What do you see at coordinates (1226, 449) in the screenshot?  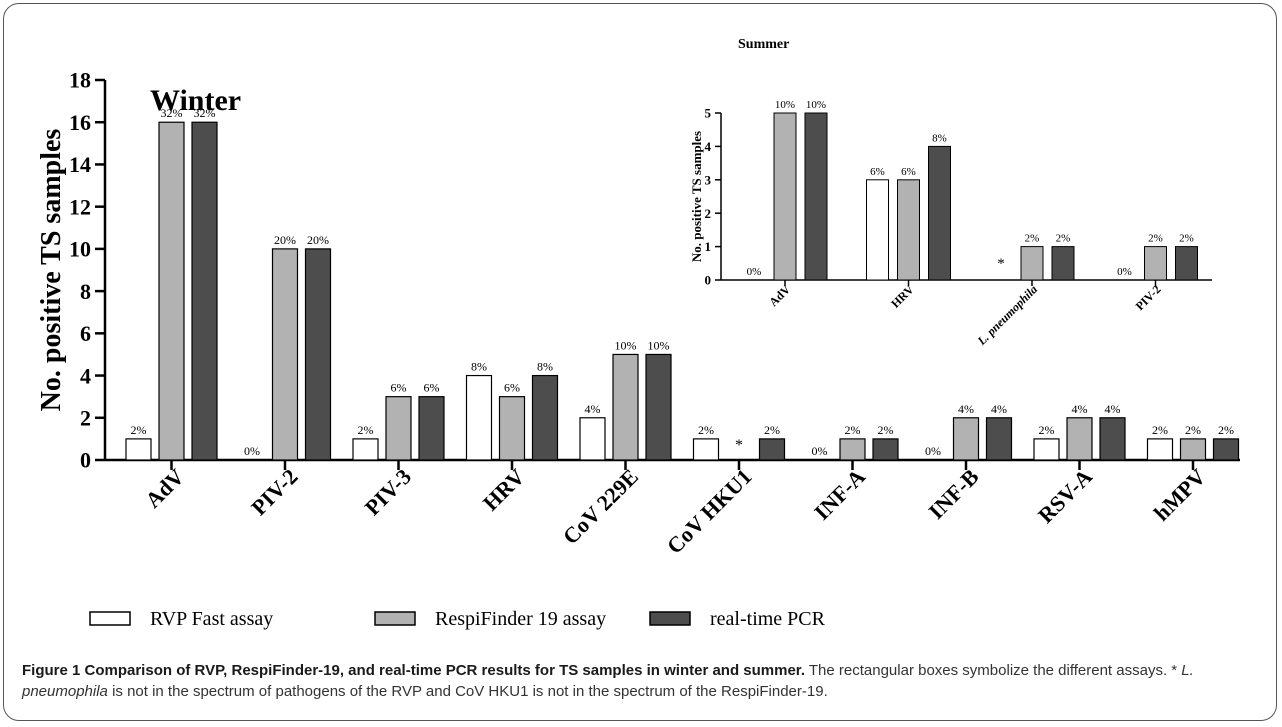 I see `bar-pcr-hmpv` at bounding box center [1226, 449].